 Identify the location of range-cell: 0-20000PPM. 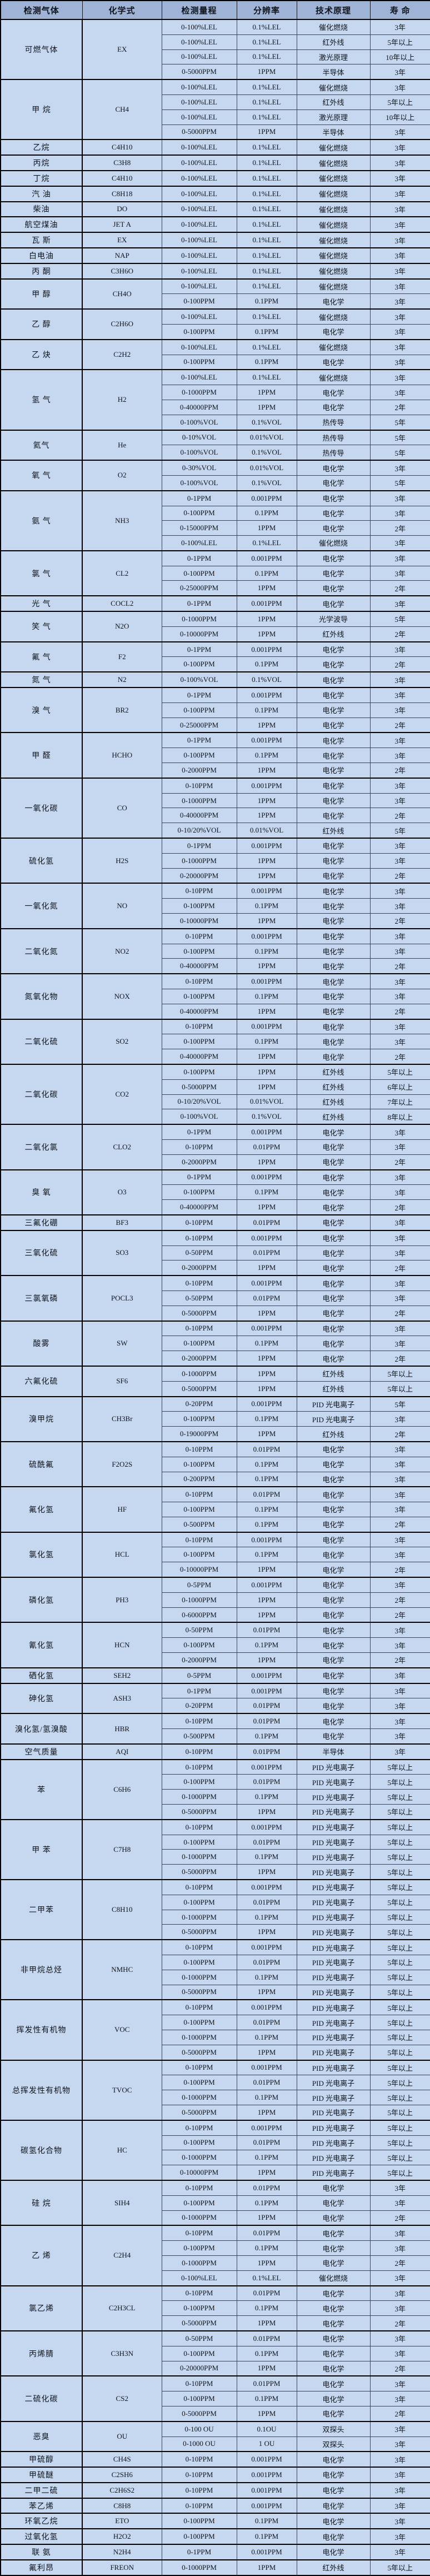
(199, 2368).